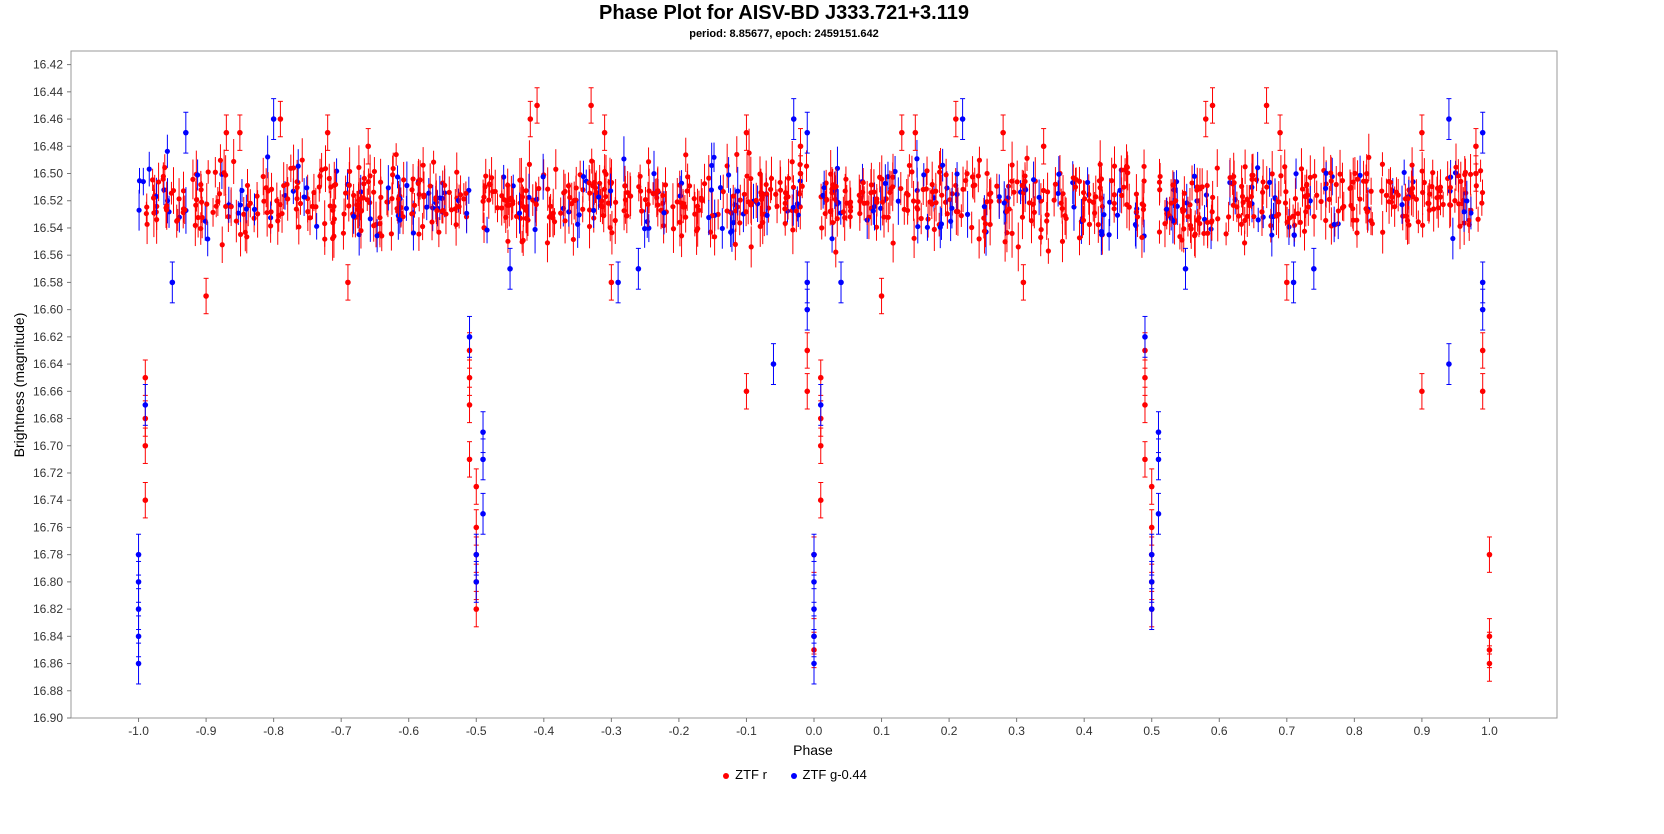  Describe the element at coordinates (138, 731) in the screenshot. I see `x-tick-label: -1.0` at that location.